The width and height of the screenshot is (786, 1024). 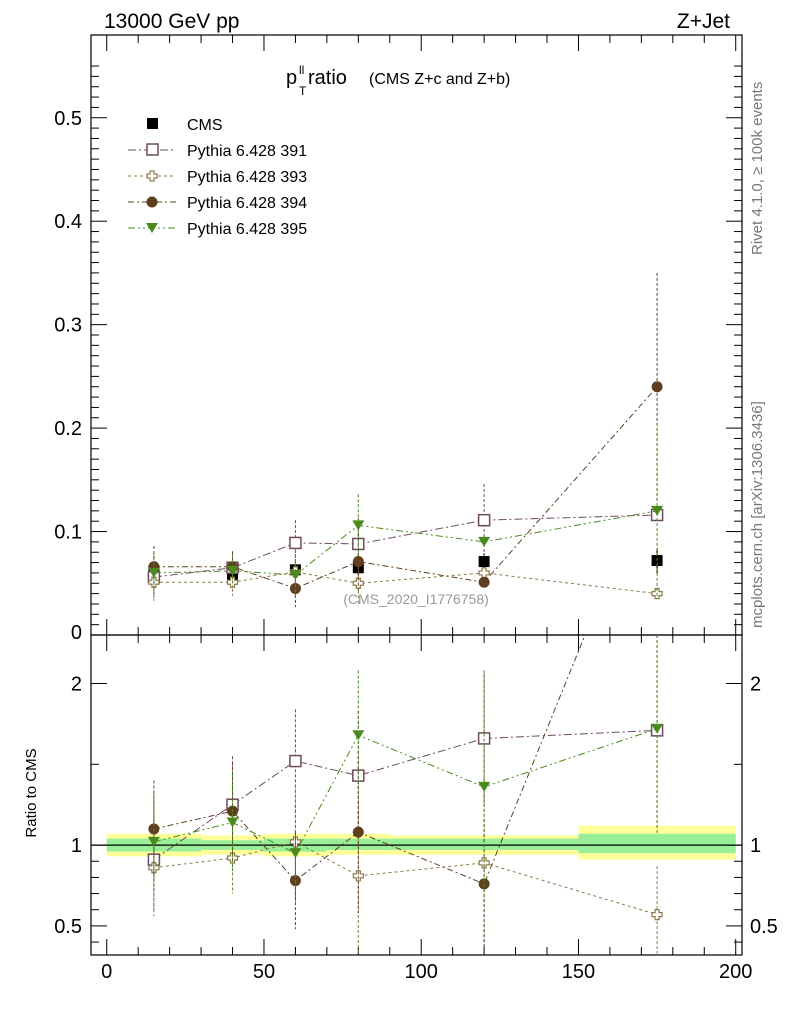 I want to click on ratio-y-tick-label-r-2: 2, so click(x=755, y=684).